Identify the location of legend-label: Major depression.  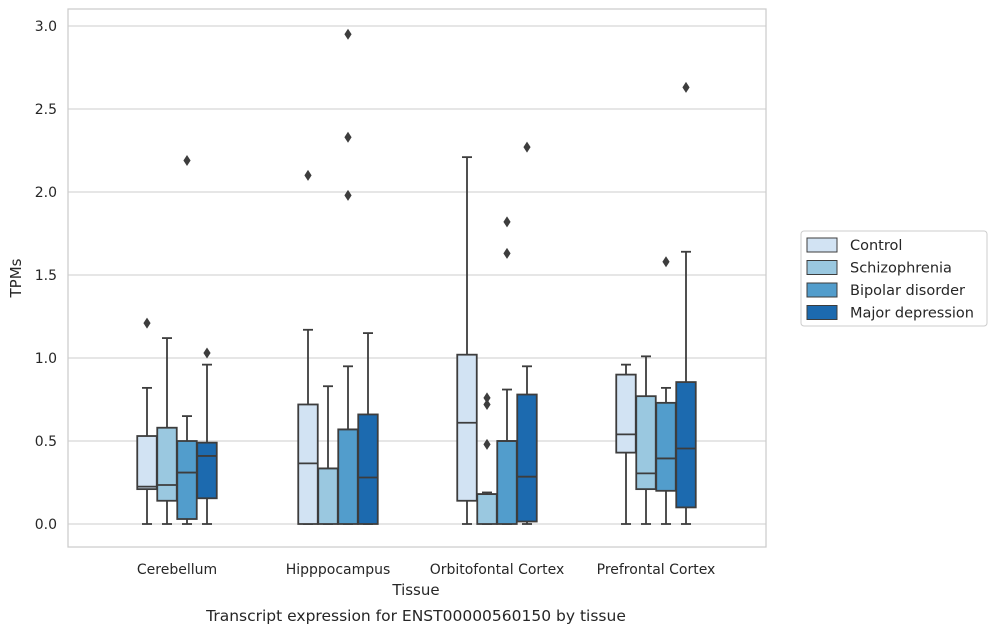
(912, 314).